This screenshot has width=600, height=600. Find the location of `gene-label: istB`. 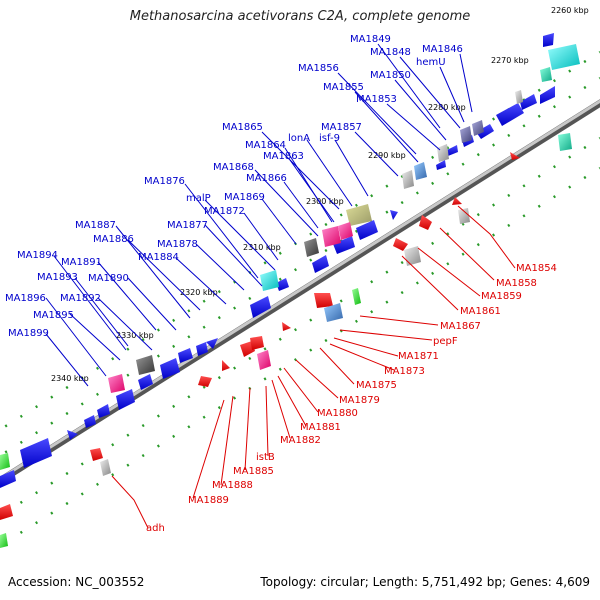

gene-label: istB is located at coordinates (265, 457).